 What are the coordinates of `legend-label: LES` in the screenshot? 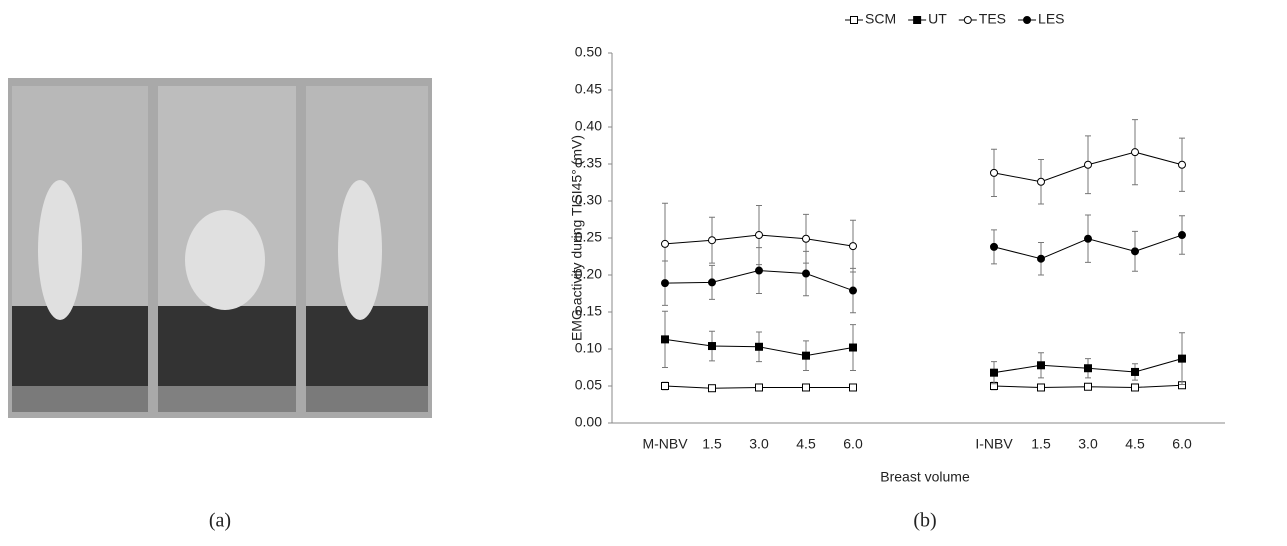 It's located at (1051, 19).